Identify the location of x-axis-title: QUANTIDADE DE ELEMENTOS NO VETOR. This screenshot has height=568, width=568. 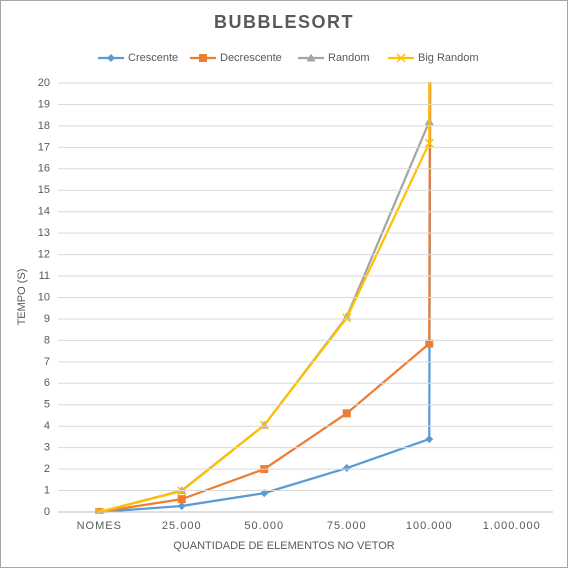
(284, 546).